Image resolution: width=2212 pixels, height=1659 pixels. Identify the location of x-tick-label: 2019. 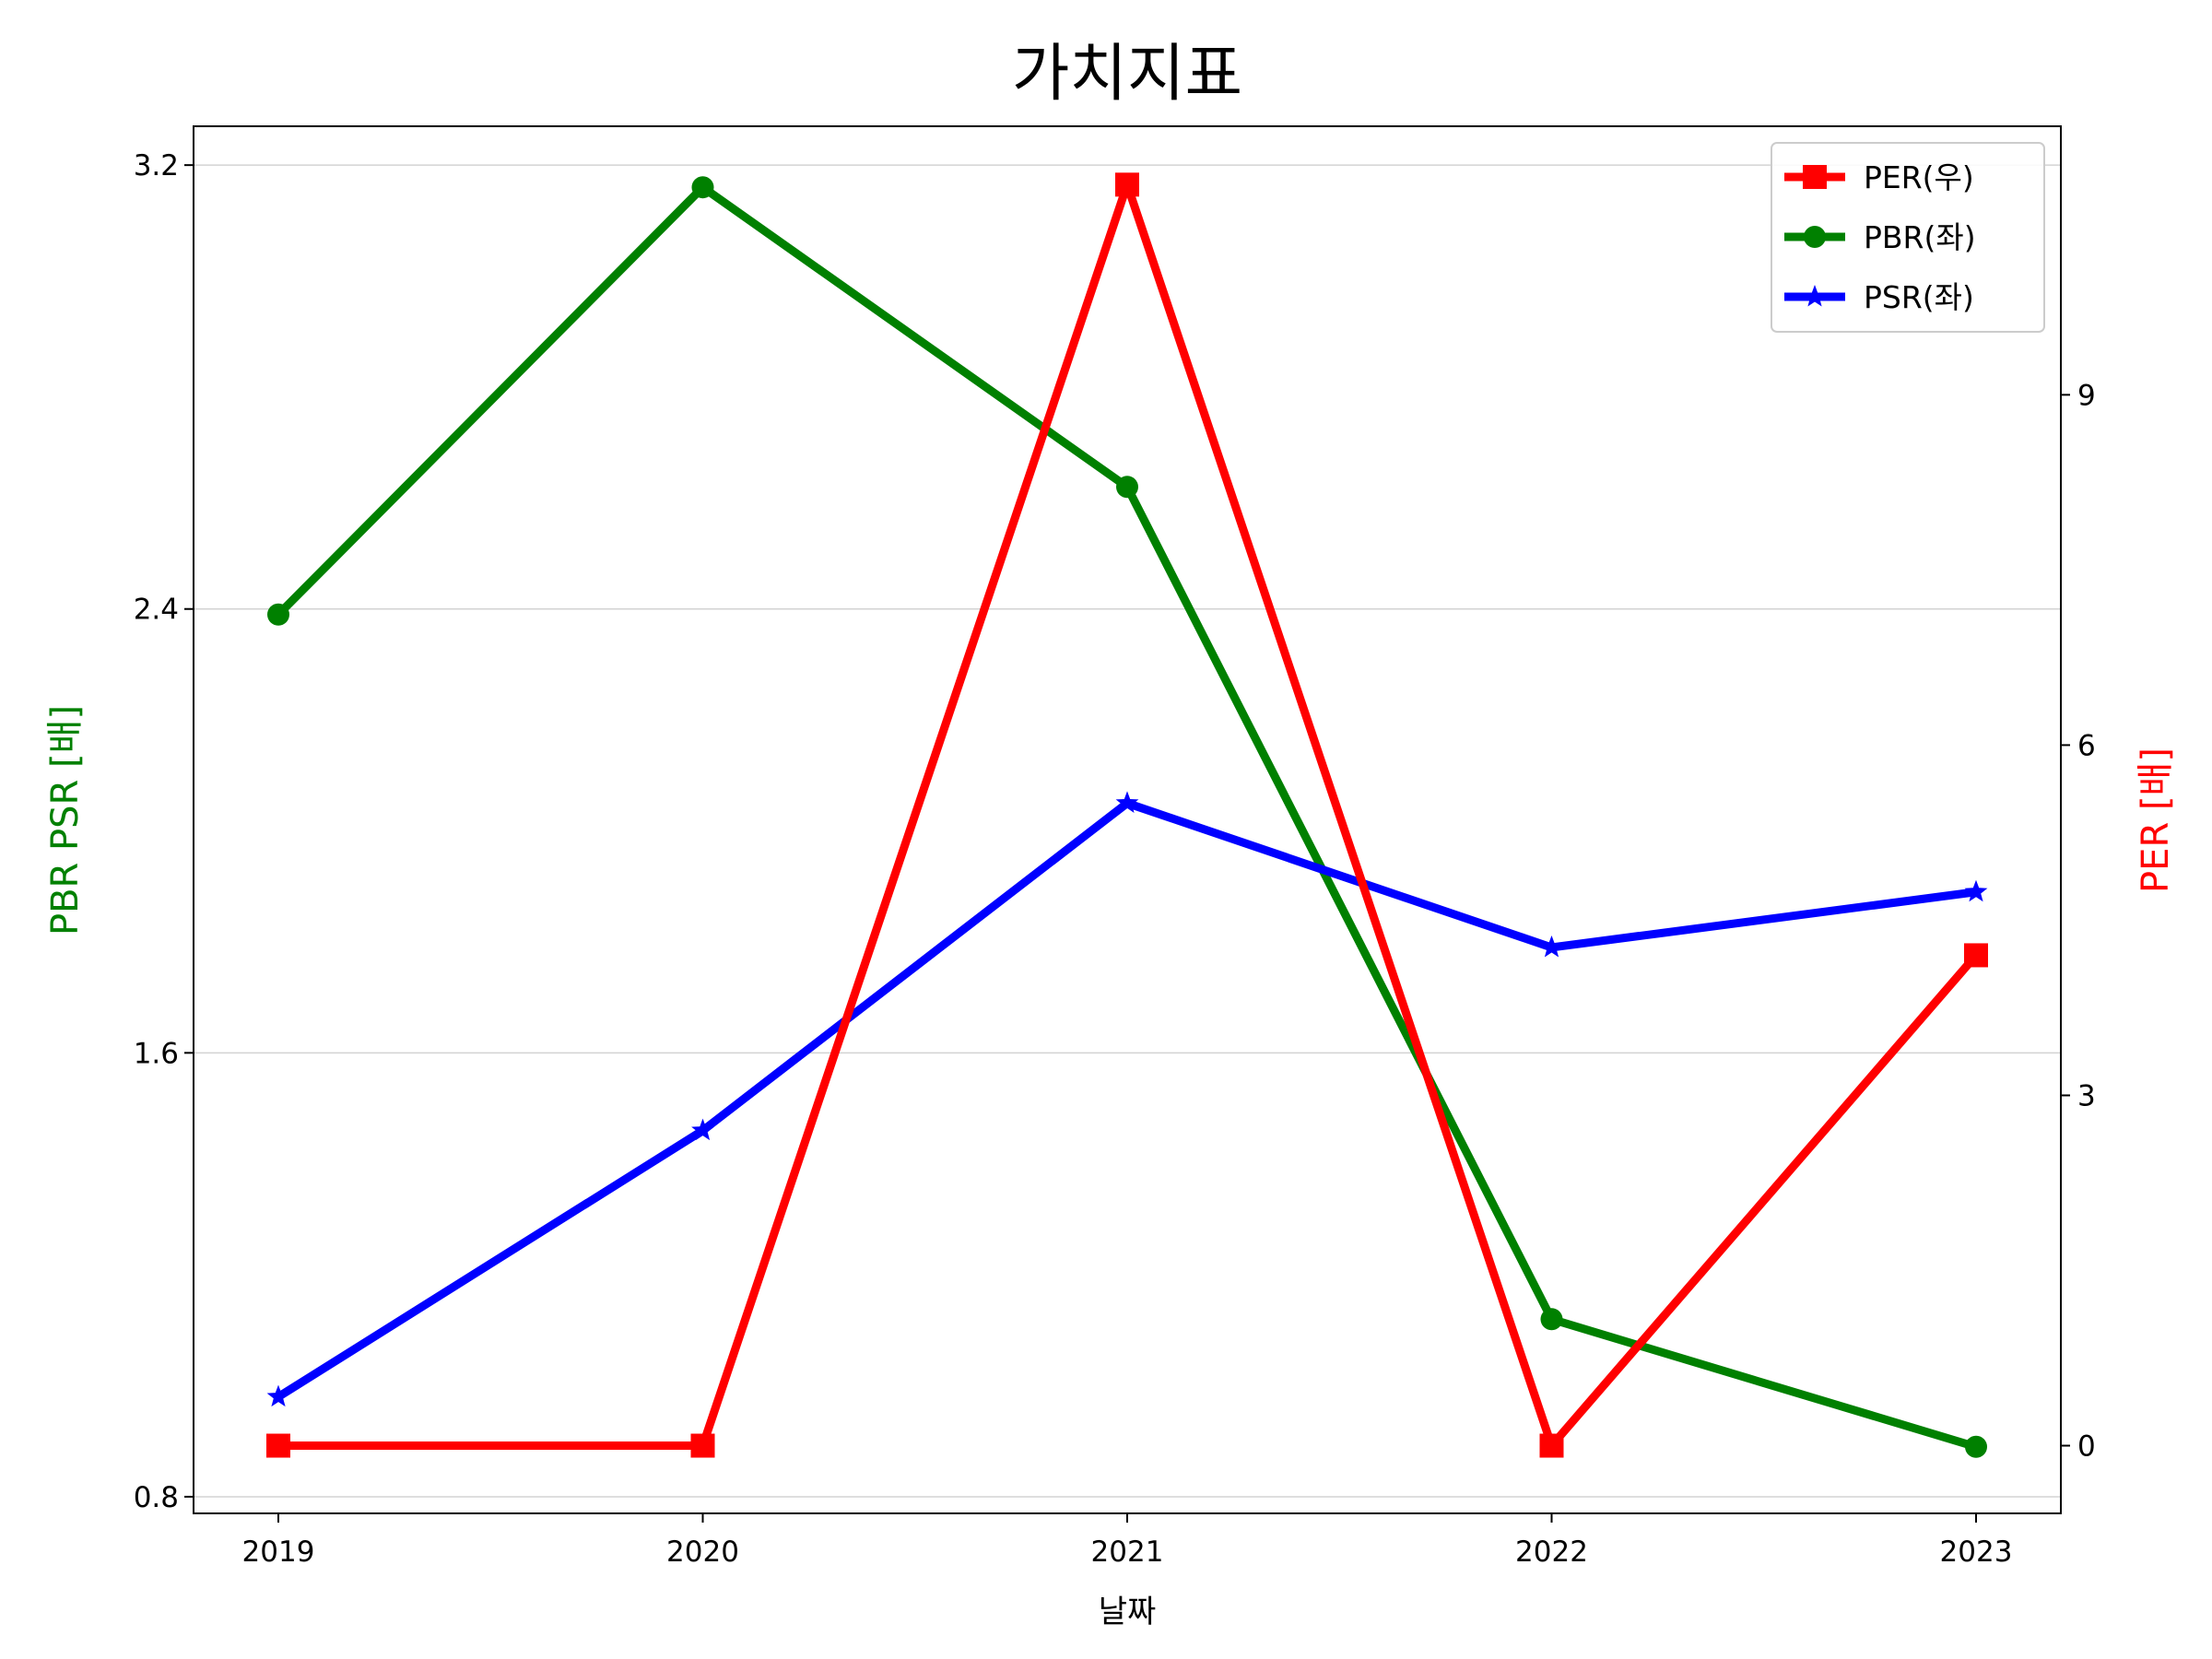
(278, 1552).